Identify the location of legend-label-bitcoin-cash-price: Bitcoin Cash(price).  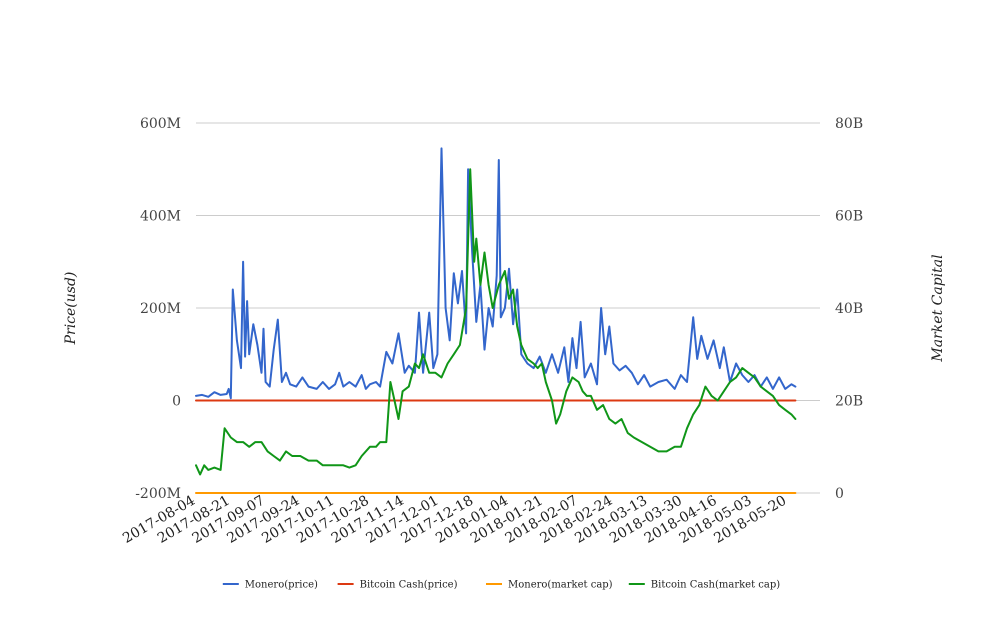
(409, 585).